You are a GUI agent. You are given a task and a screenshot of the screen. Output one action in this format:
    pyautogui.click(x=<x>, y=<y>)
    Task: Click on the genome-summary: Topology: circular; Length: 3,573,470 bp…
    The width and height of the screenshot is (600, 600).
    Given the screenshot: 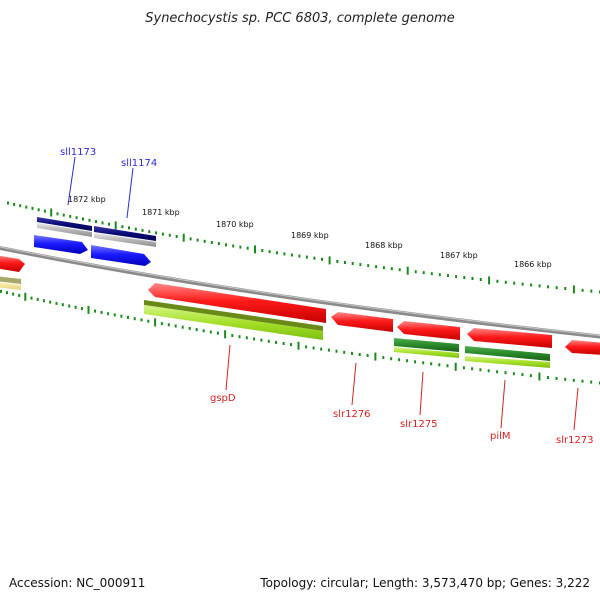 What is the action you would take?
    pyautogui.click(x=425, y=583)
    